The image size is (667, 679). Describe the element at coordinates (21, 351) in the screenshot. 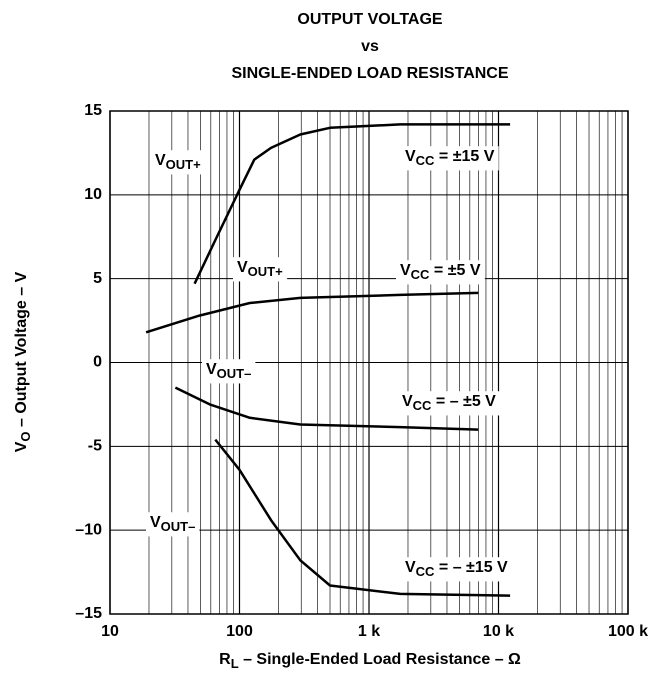

I see `y-axis-label-rest: – Output Voltage – V` at that location.